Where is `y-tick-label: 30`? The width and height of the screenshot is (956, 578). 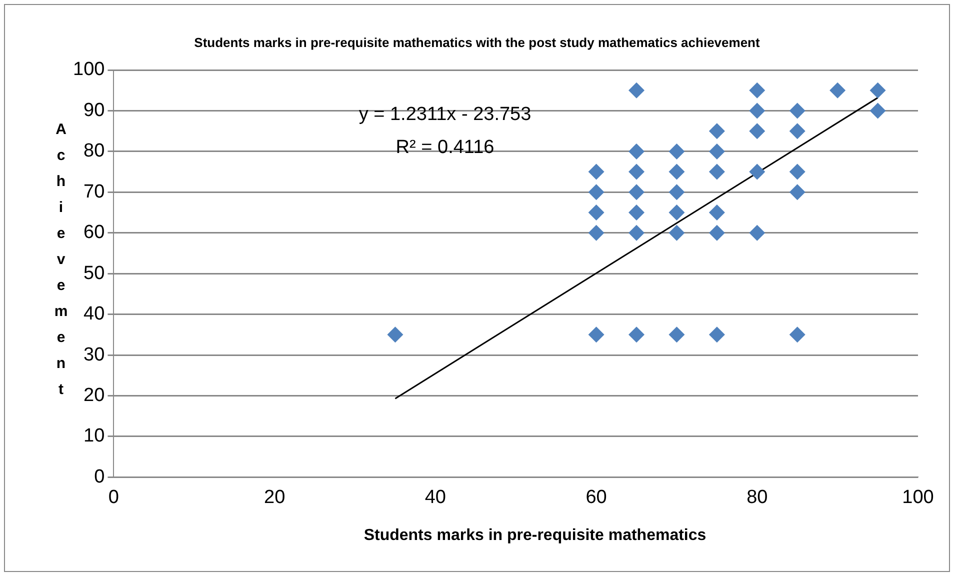
y-tick-label: 30 is located at coordinates (94, 355).